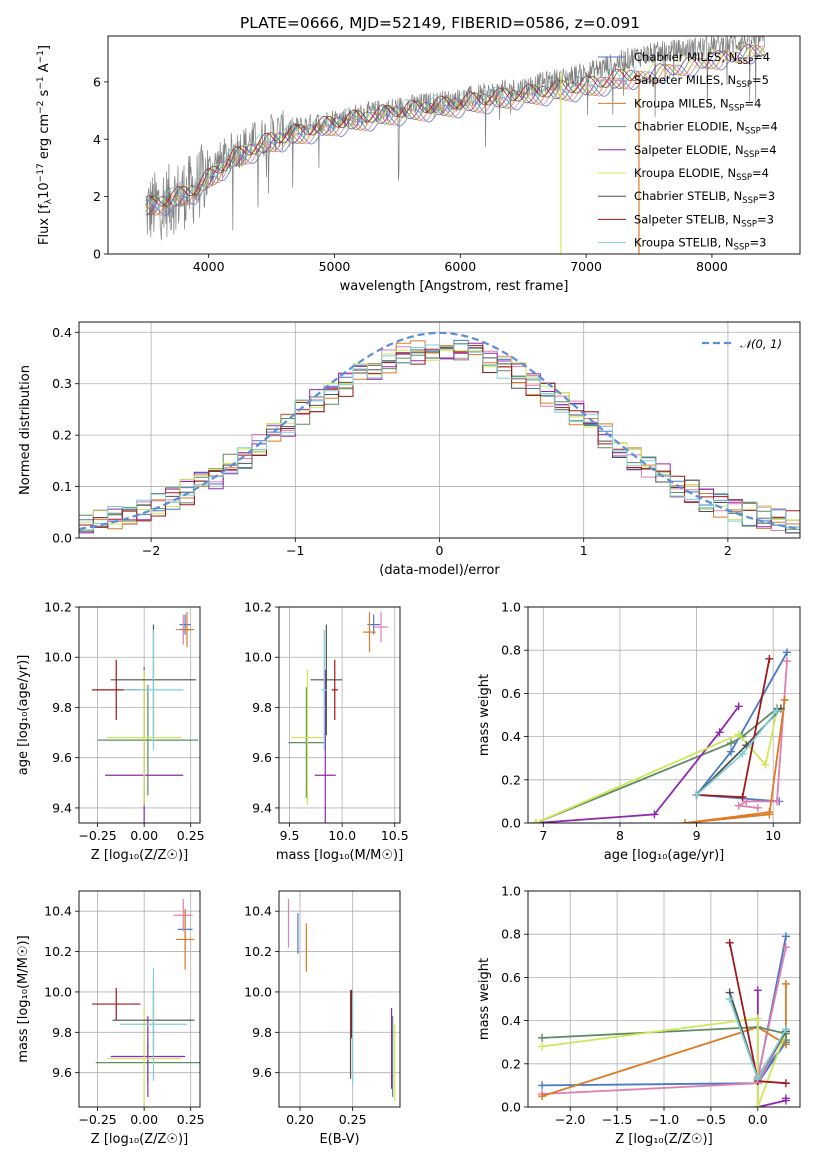 This screenshot has width=819, height=1170. I want to click on y-axis-label-part: 10, so click(44, 190).